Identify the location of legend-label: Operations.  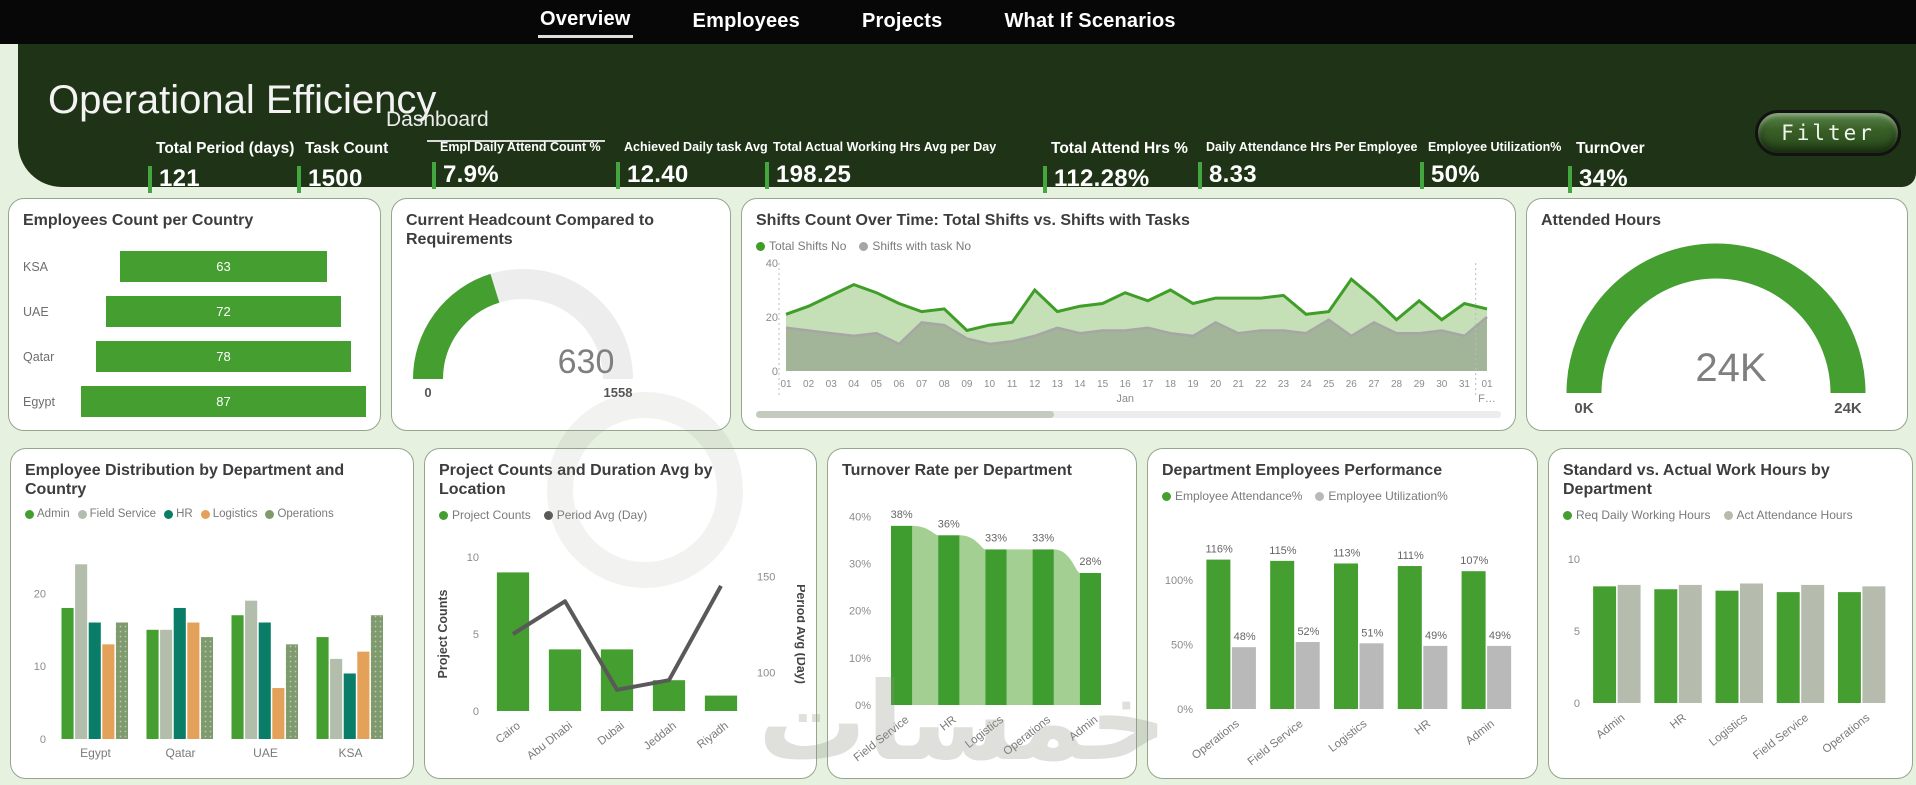
(305, 514).